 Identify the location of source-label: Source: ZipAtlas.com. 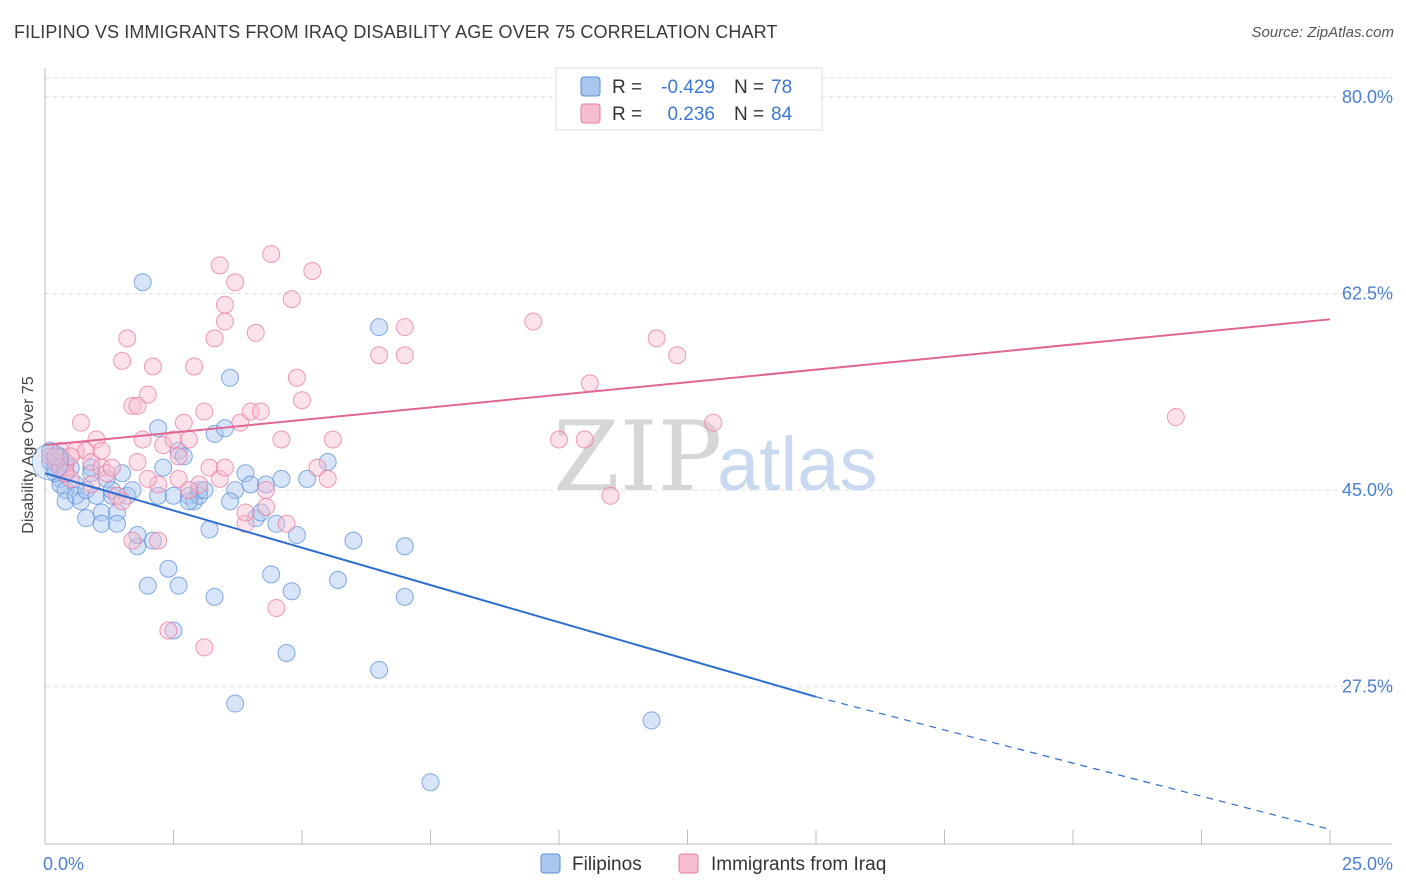
(1322, 32).